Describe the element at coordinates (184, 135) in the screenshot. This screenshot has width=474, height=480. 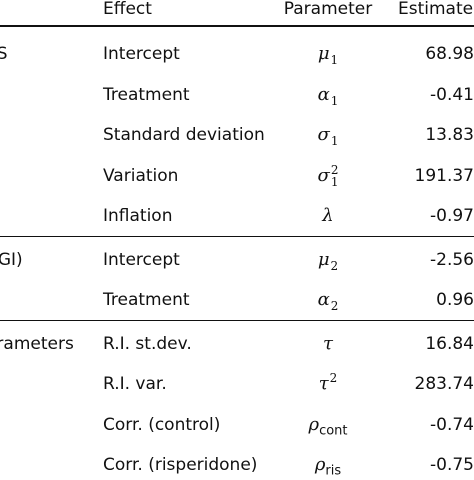
I see `effect-cell: Standard deviation` at that location.